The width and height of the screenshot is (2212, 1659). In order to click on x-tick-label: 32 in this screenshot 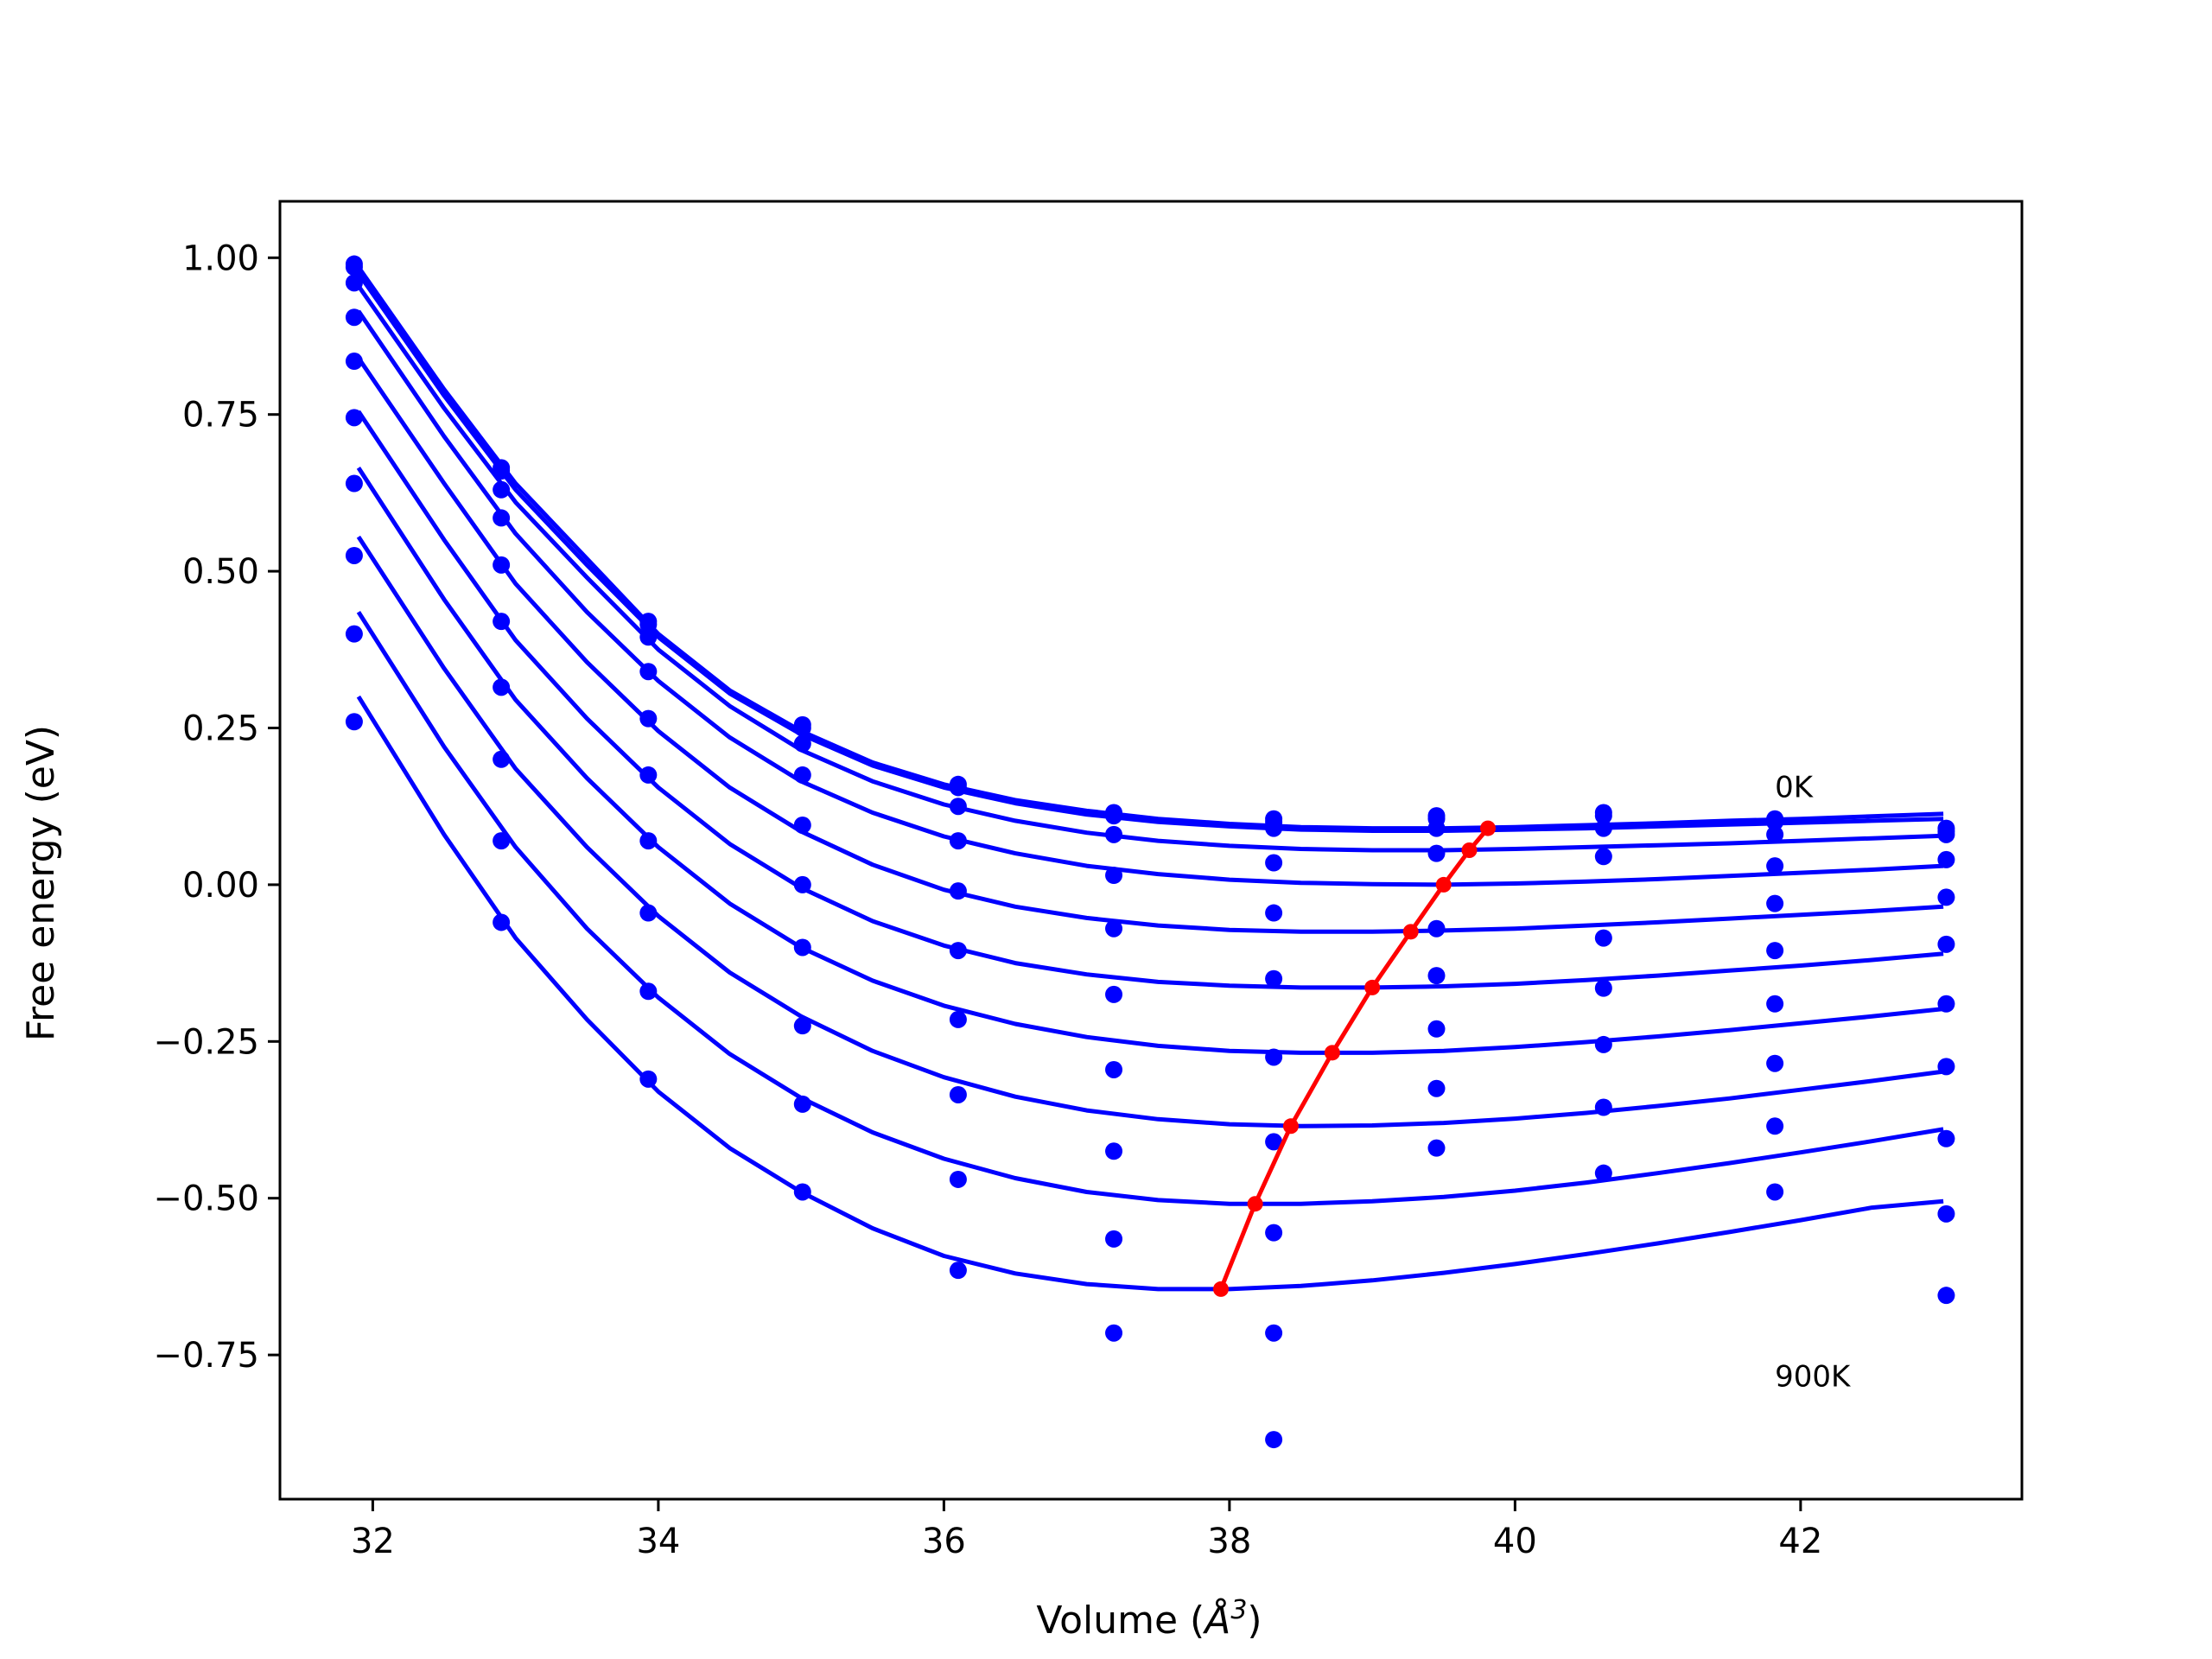, I will do `click(373, 1541)`.